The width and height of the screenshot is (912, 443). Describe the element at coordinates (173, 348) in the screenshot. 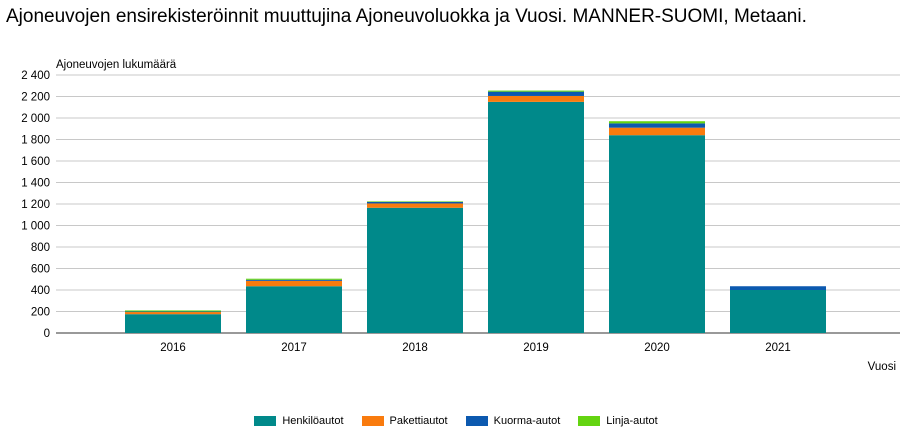

I see `x-tick-label: 2016` at that location.